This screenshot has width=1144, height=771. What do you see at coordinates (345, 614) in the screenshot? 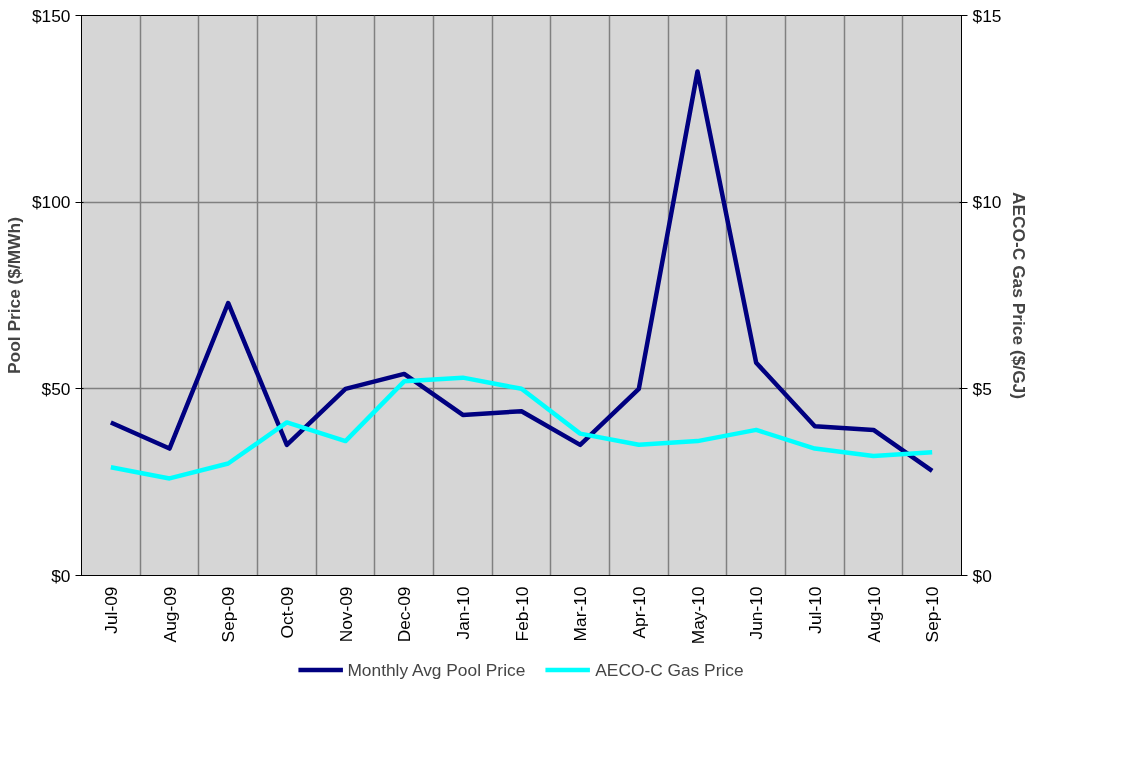
I see `x-tick-label: Nov-09` at bounding box center [345, 614].